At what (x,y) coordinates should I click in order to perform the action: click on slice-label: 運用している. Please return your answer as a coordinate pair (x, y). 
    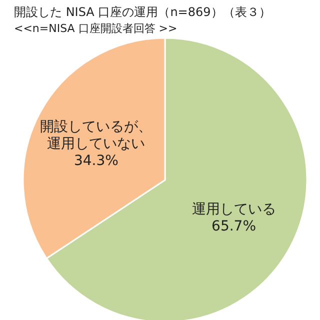
    Looking at the image, I should click on (234, 209).